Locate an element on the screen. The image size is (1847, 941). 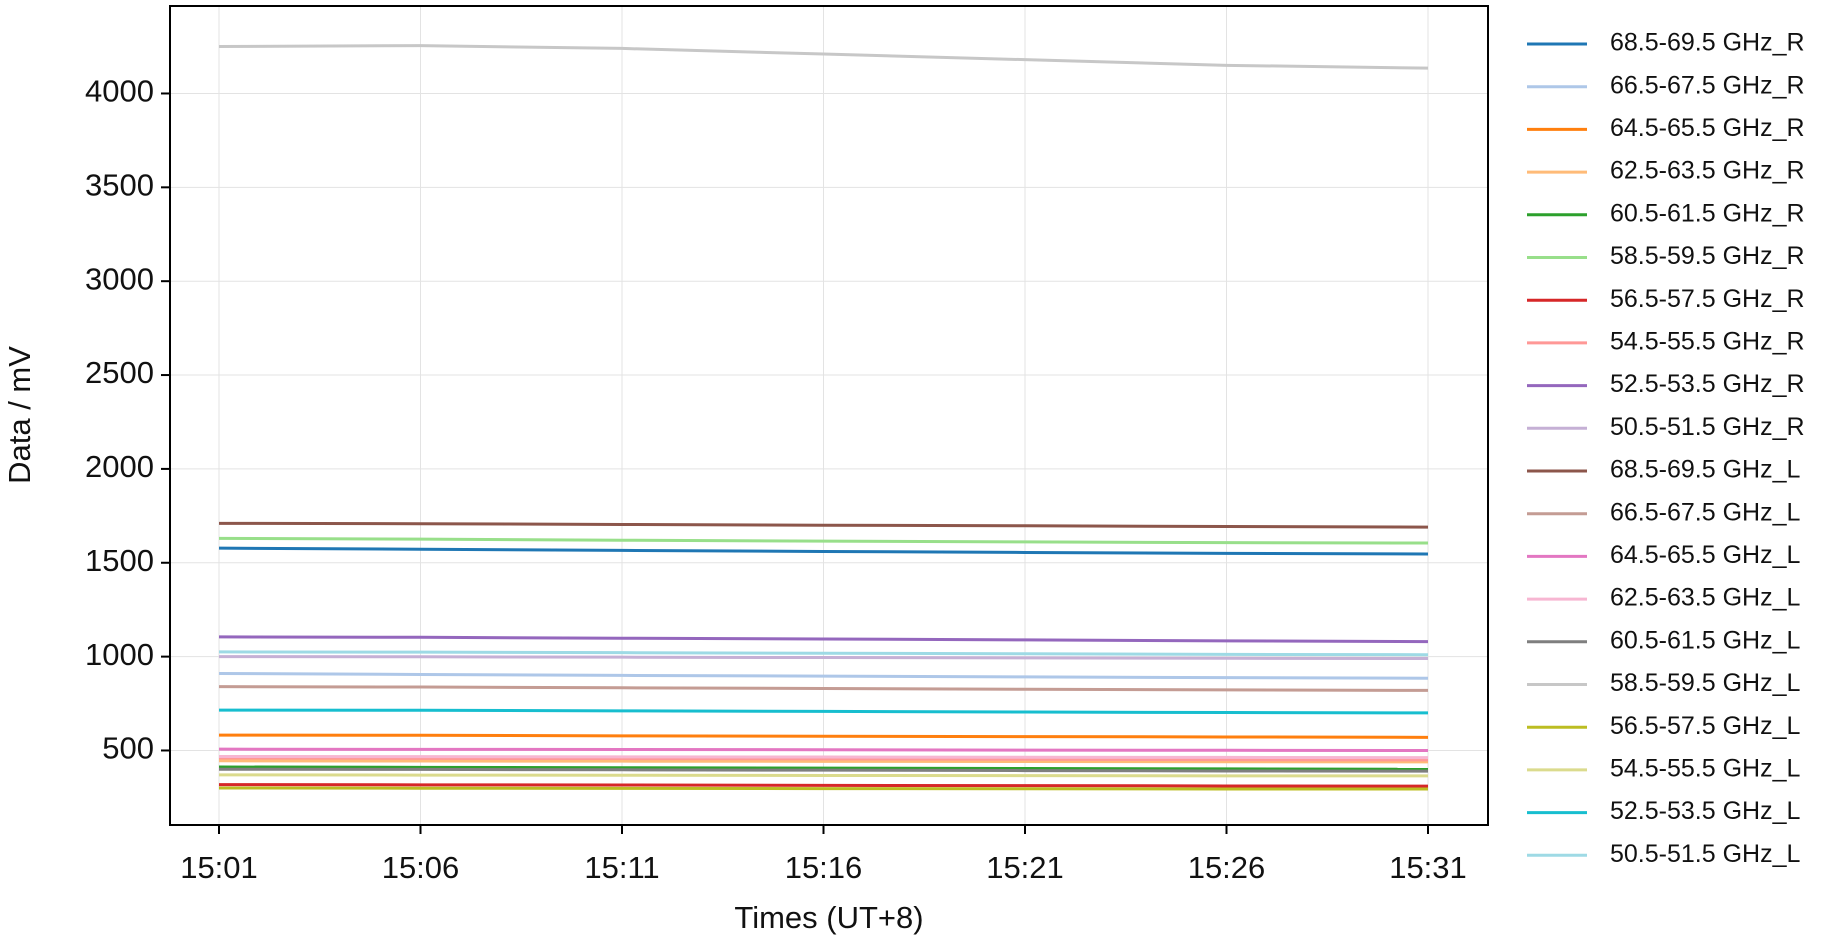
y-tick-label: 2500 is located at coordinates (119, 372).